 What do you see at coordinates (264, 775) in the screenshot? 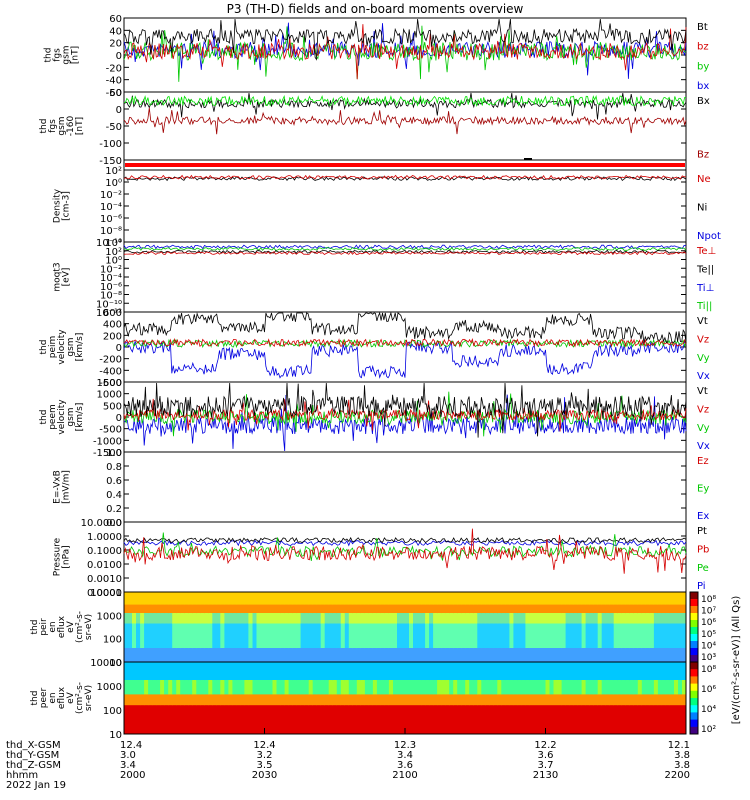
I see `xtick-hhmm: 2030` at bounding box center [264, 775].